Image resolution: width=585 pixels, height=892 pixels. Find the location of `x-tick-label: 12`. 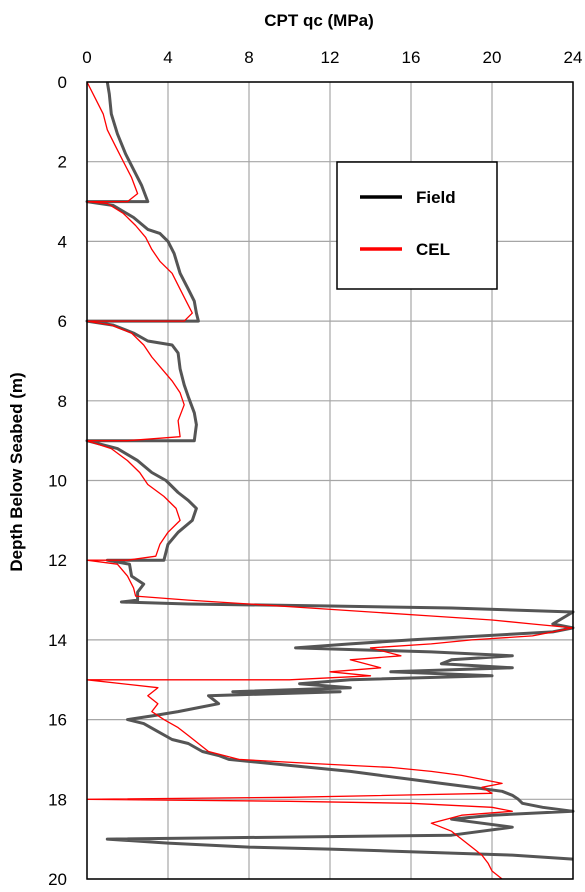

x-tick-label: 12 is located at coordinates (330, 57).